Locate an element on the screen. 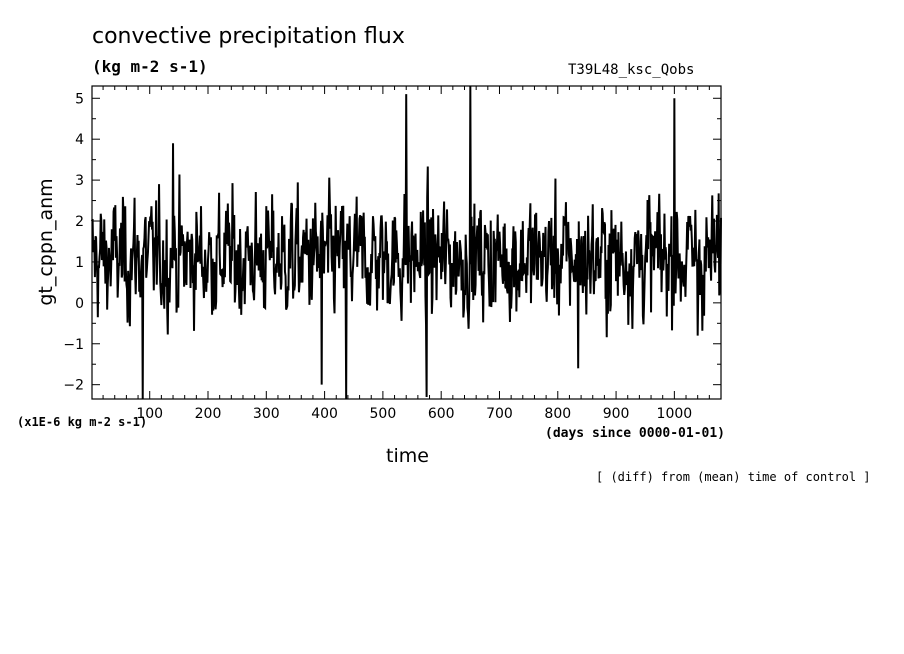 The image size is (904, 654). y-tick-label: −2 is located at coordinates (73, 386).